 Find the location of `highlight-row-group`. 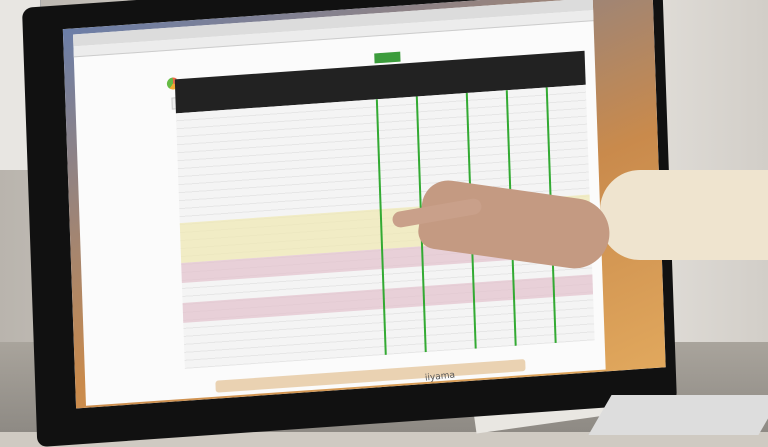

highlight-row-group is located at coordinates (388, 298).